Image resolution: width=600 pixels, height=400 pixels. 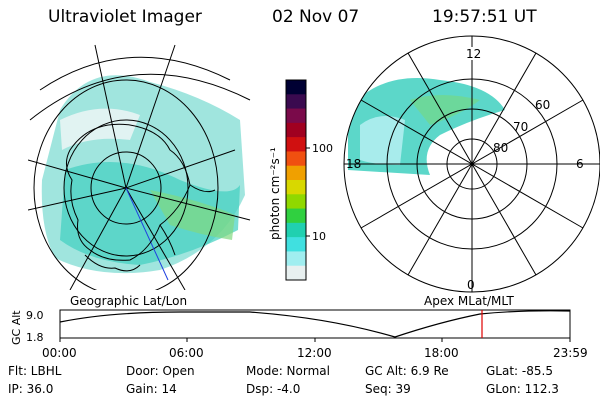 I want to click on altitude-plot-frame, so click(x=315, y=324).